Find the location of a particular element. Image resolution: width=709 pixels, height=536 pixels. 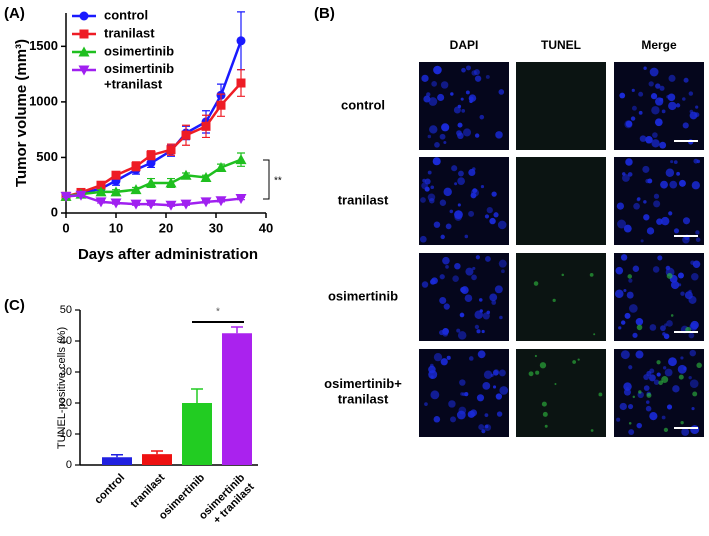

significance-label: * is located at coordinates (218, 312).